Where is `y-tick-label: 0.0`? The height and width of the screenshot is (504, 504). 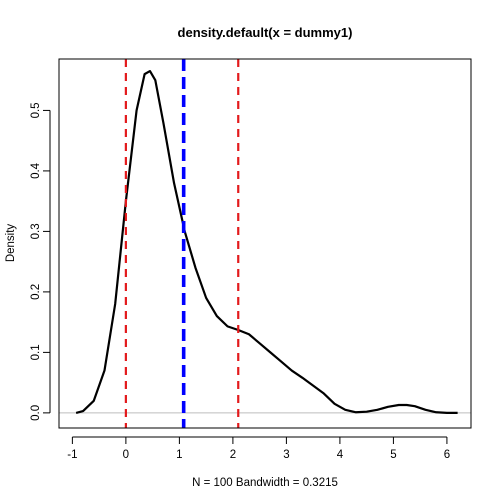
y-tick-label: 0.0 is located at coordinates (36, 413).